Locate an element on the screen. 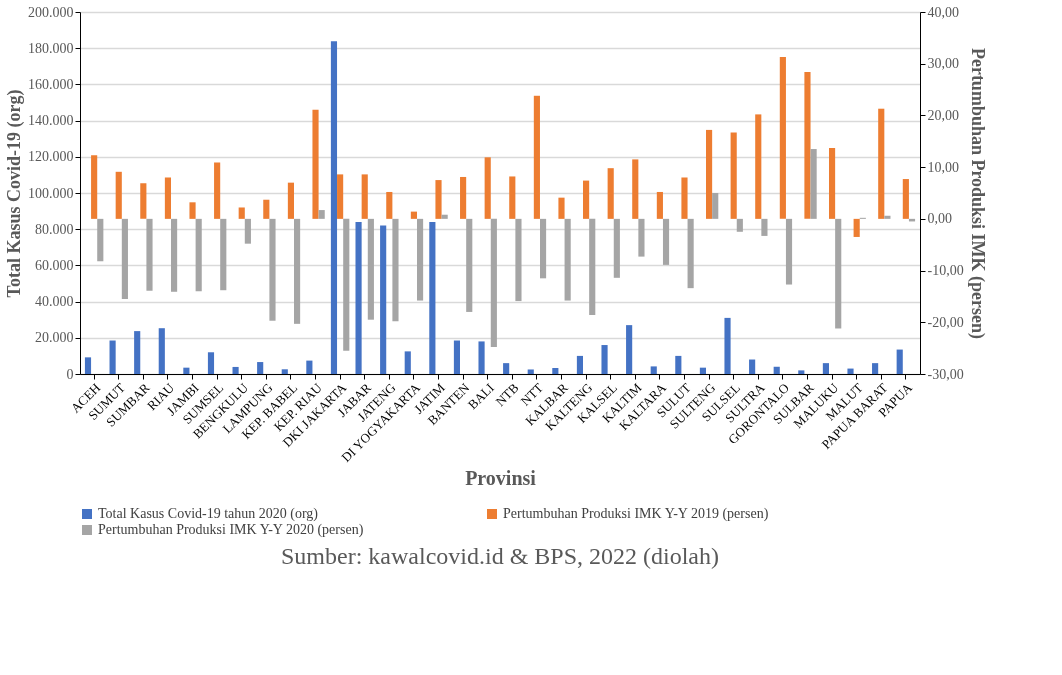 The width and height of the screenshot is (1062, 675). y-tick-label: 40.000 is located at coordinates (54, 302).